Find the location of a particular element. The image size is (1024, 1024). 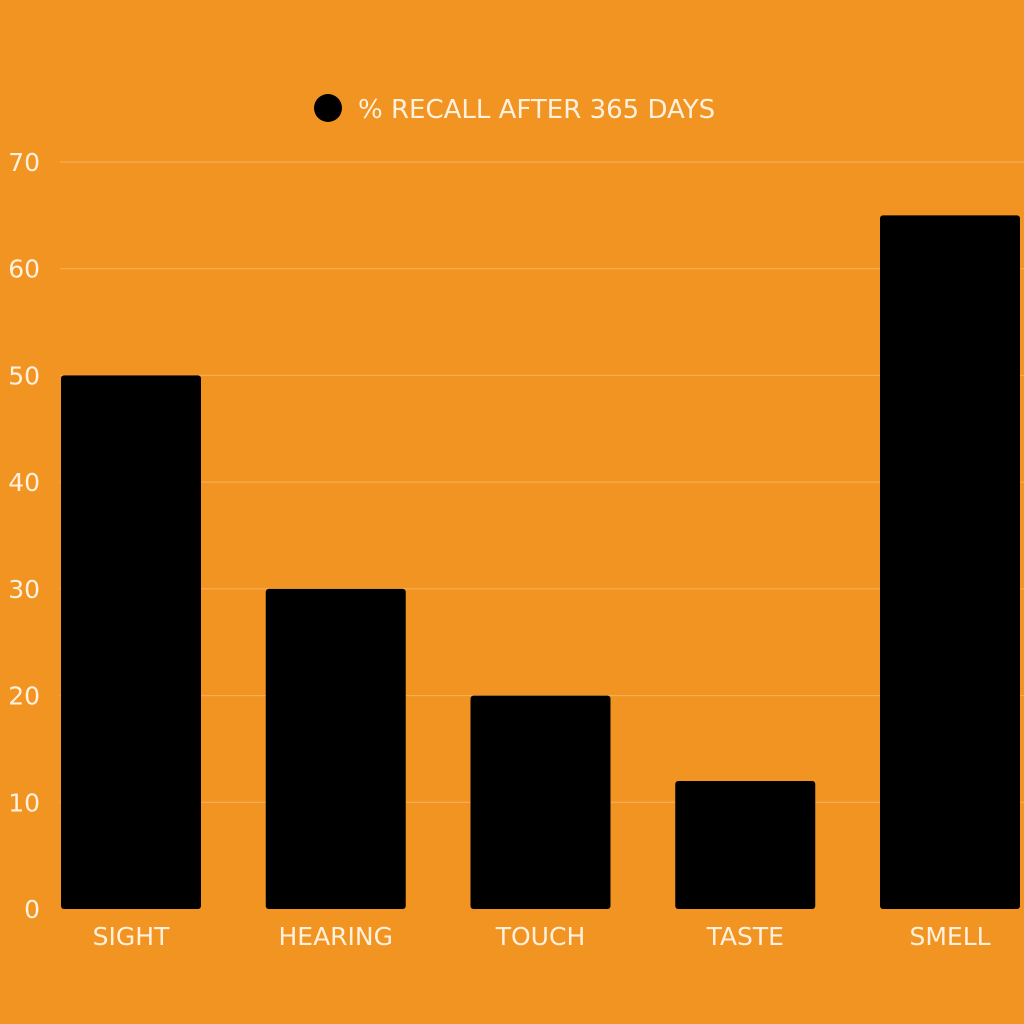

x-category-label: TOUCH is located at coordinates (540, 936).